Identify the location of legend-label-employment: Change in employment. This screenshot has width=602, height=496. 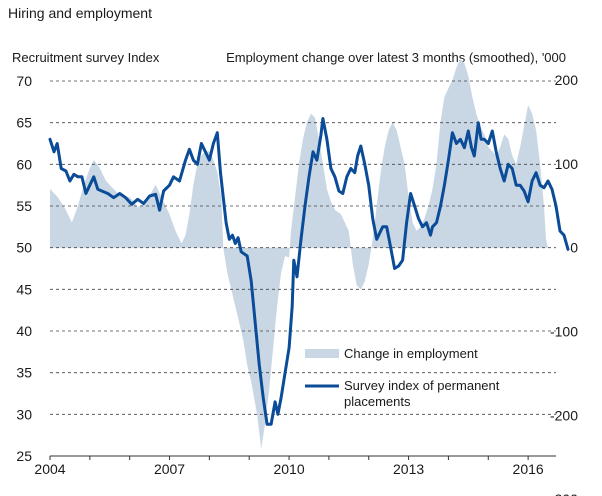
(411, 353).